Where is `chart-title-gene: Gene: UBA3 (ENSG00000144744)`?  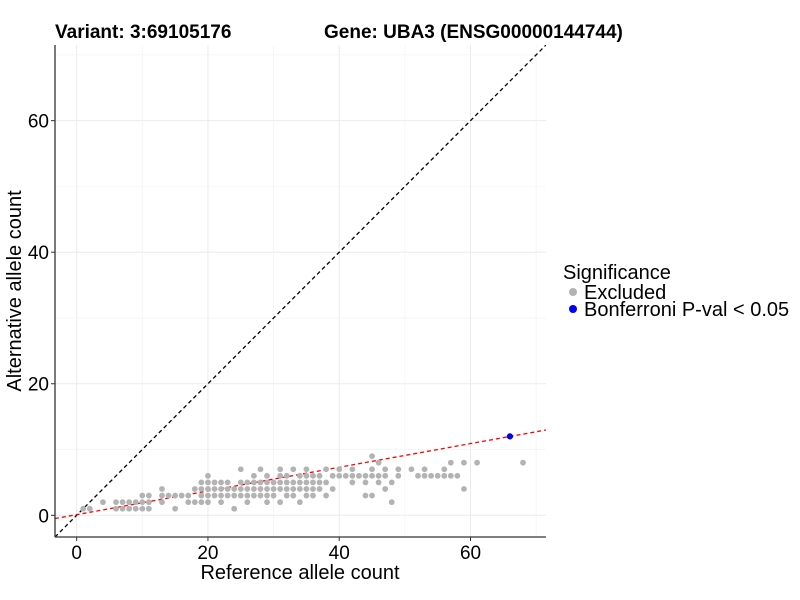
chart-title-gene: Gene: UBA3 (ENSG00000144744) is located at coordinates (473, 32).